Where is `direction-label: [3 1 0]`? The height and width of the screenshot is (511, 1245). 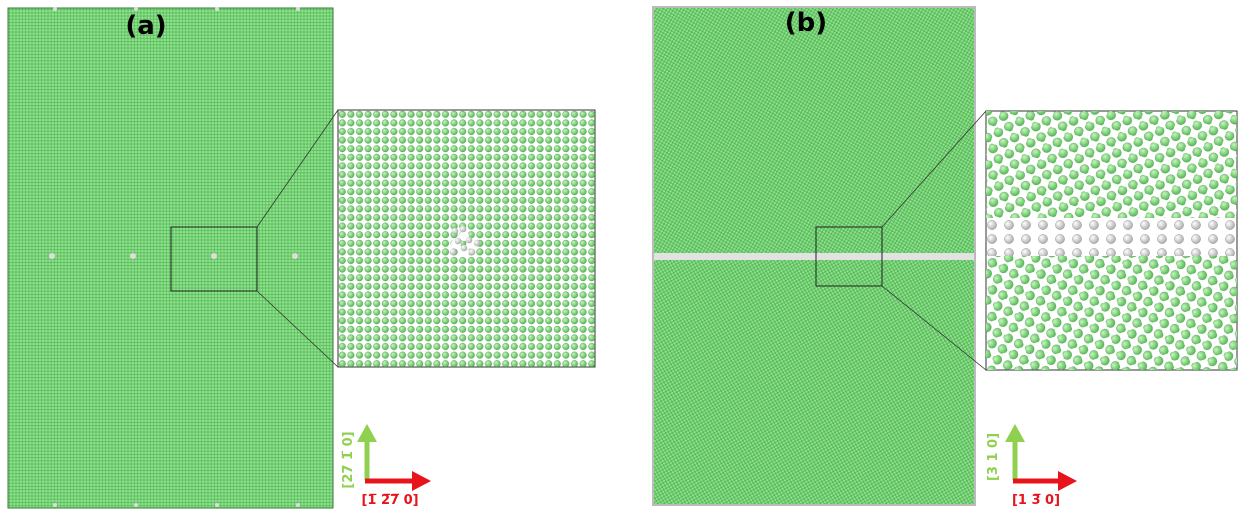
direction-label: [3 1 0] is located at coordinates (993, 457).